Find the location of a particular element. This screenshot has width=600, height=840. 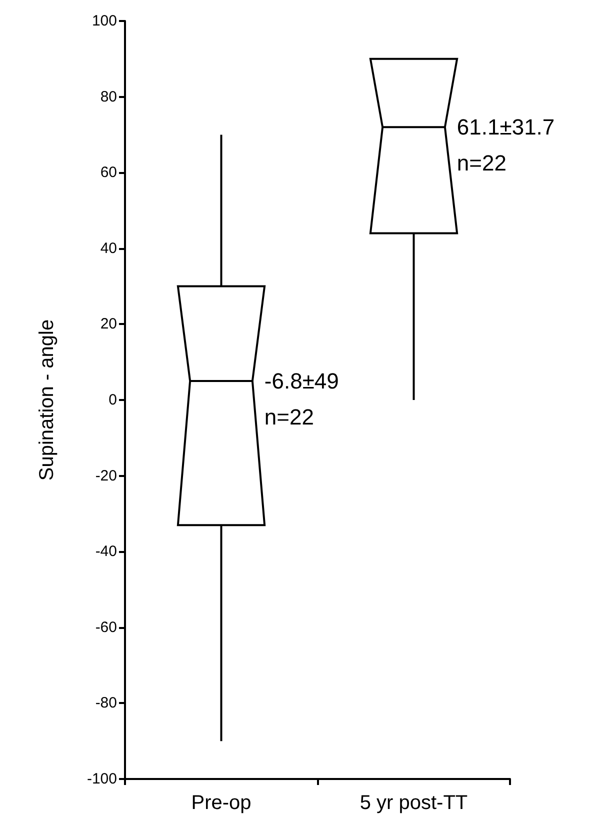

y-tick-label: -60 is located at coordinates (106, 627).